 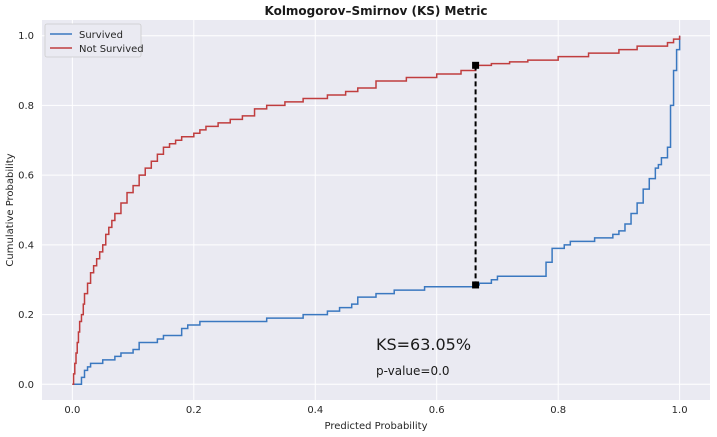 I want to click on y-axis-label: Cumulative Probability, so click(x=10, y=209).